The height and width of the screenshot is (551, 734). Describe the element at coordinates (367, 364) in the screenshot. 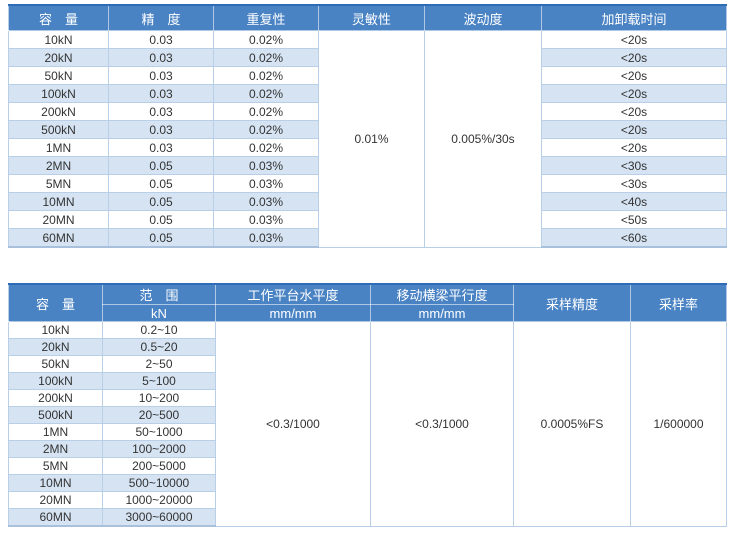

I see `table-row: 50kN 2~50` at that location.